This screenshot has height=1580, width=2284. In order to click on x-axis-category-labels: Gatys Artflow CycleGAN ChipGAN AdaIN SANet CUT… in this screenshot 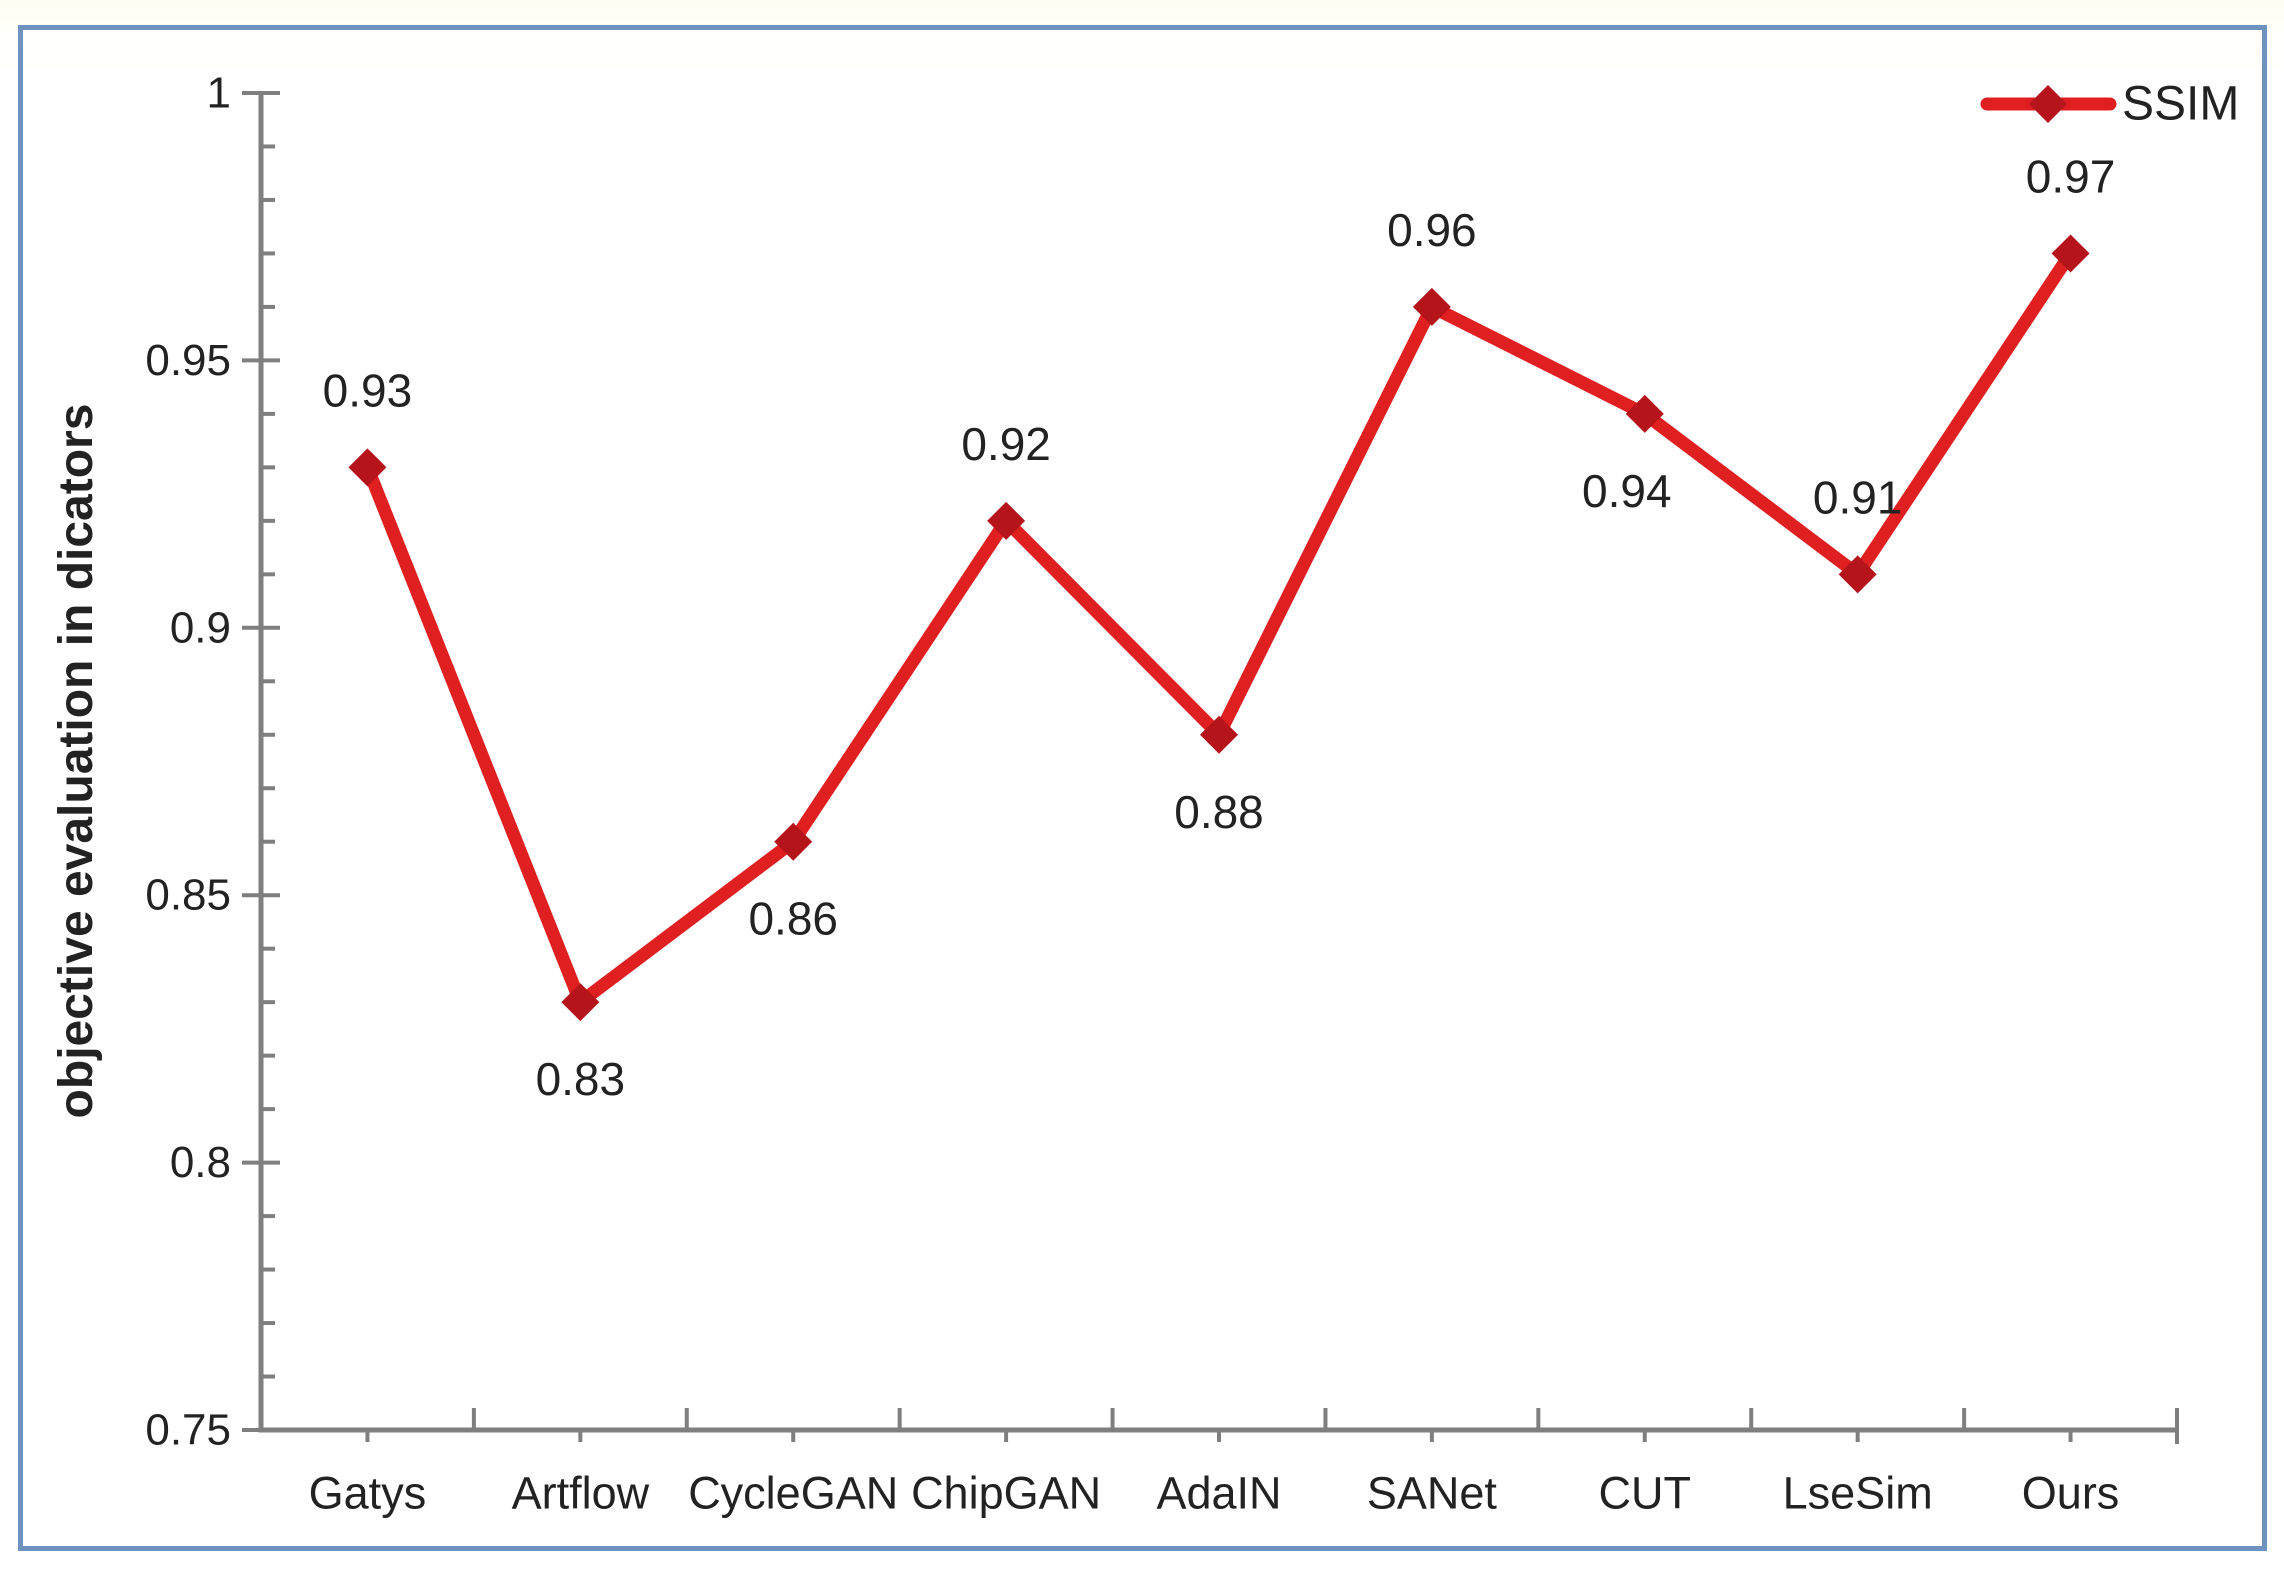, I will do `click(1214, 1493)`.